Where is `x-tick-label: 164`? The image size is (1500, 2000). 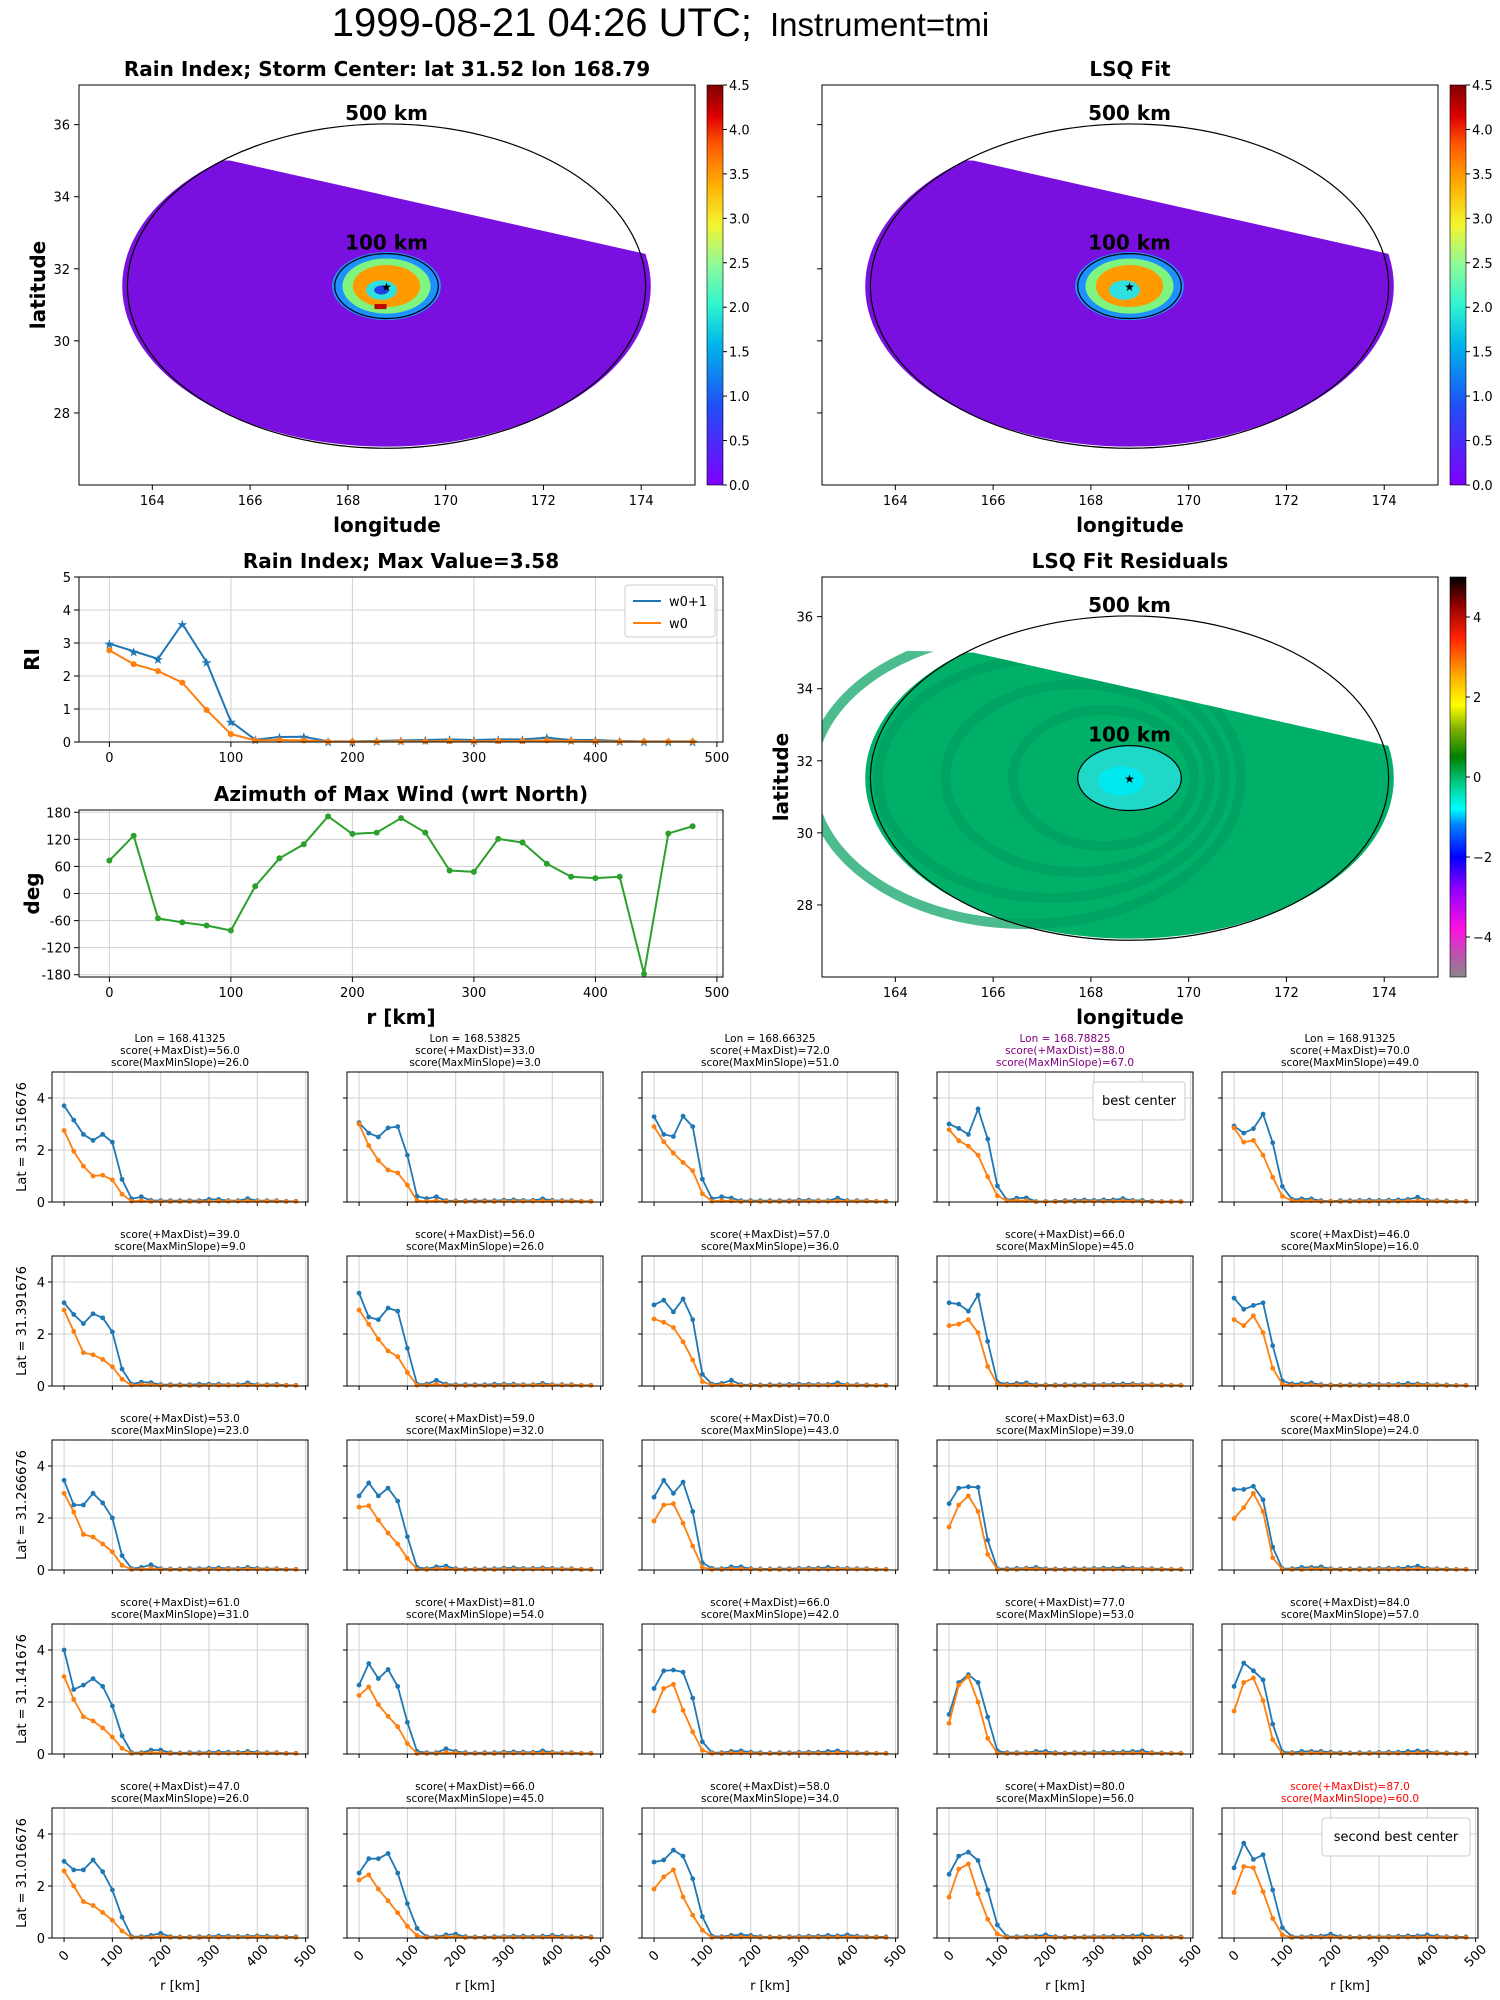
x-tick-label: 164 is located at coordinates (895, 501).